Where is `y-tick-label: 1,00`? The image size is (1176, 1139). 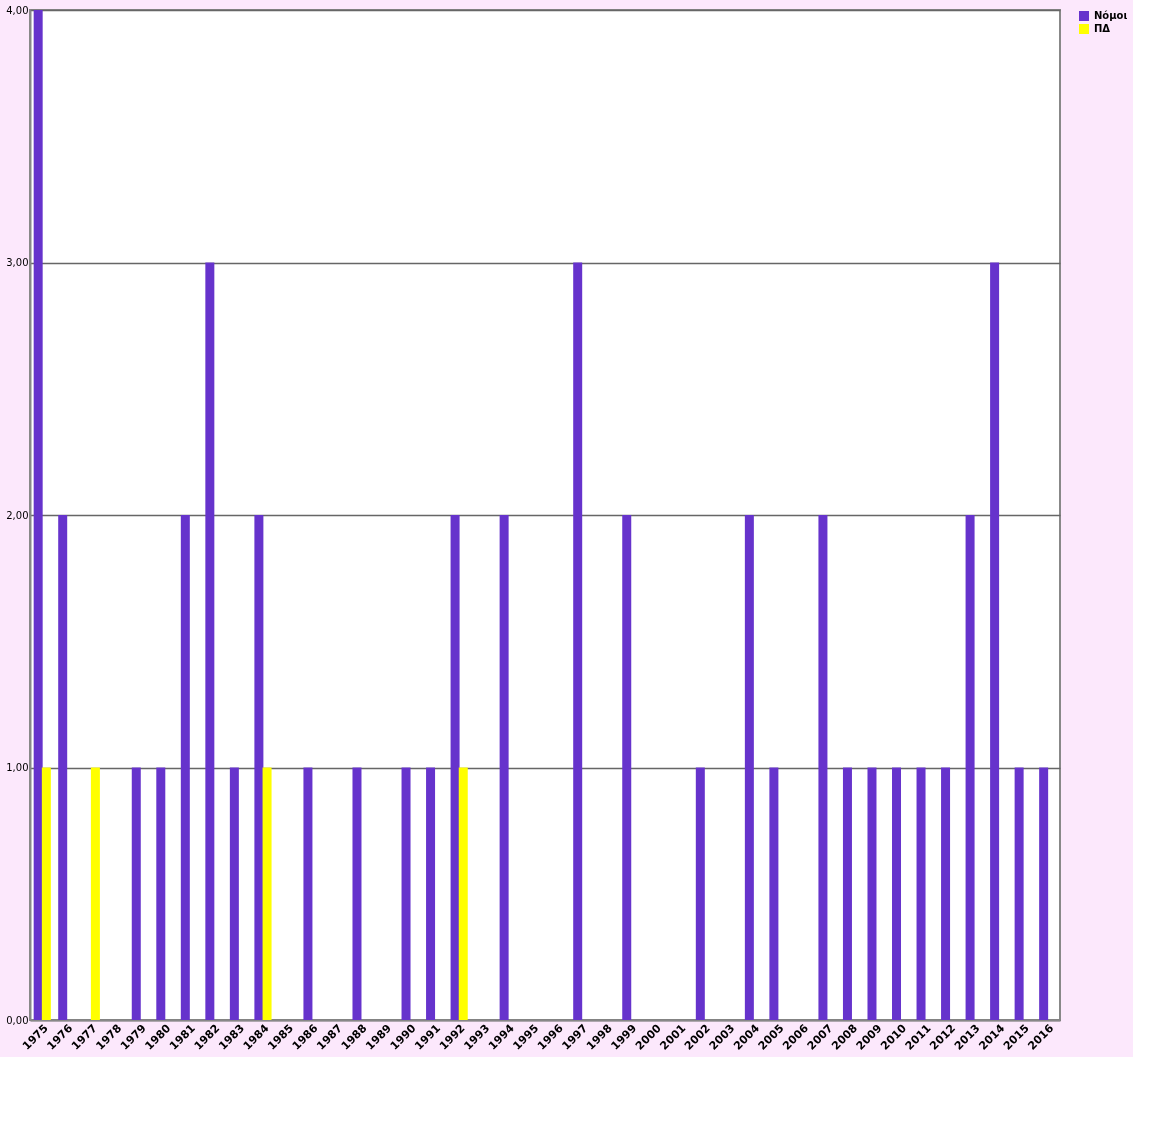 y-tick-label: 1,00 is located at coordinates (17, 767).